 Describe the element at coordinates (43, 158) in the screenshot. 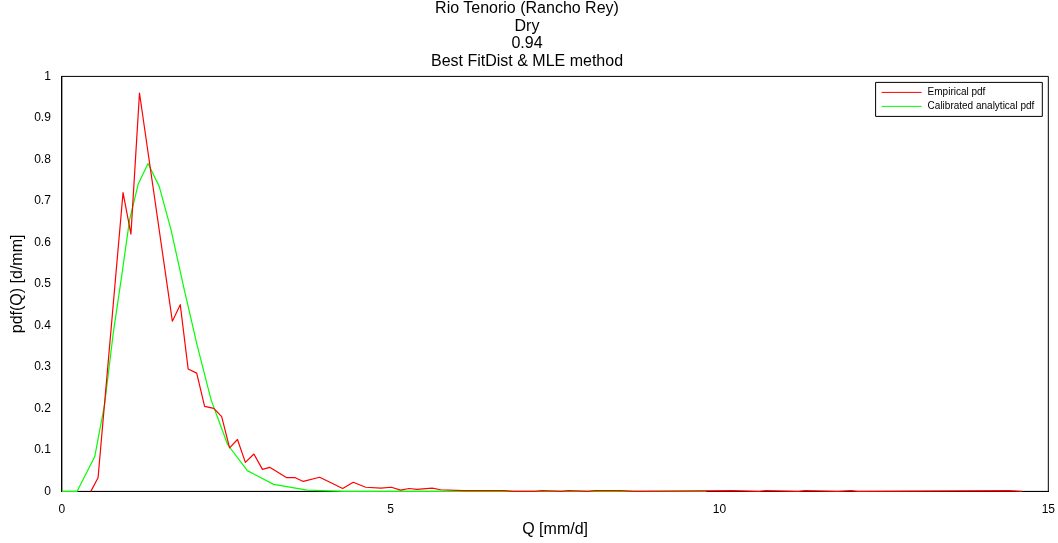

I see `y-tick-label: 0.8` at that location.